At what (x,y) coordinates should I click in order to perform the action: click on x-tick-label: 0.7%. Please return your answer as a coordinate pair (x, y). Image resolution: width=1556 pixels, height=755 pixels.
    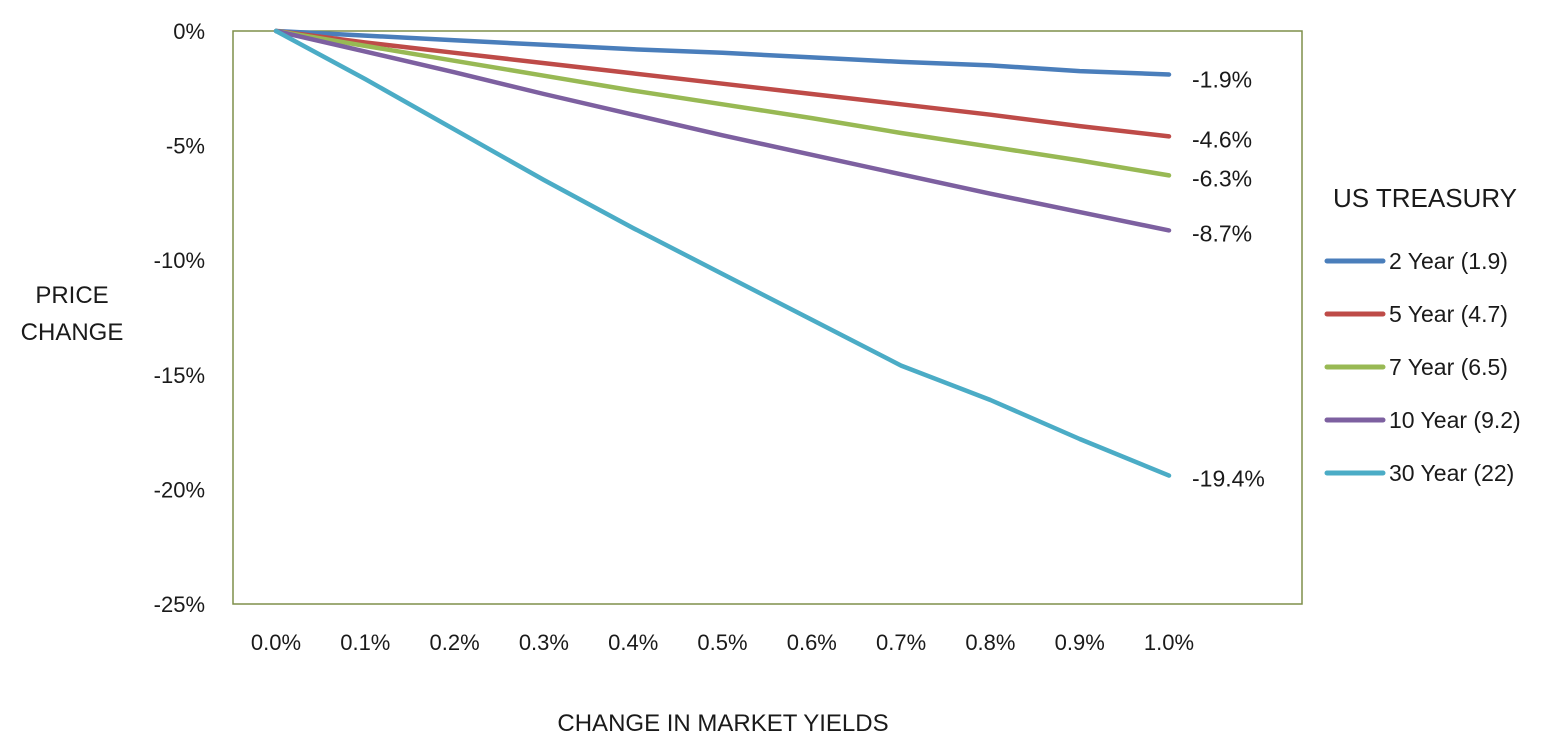
    Looking at the image, I should click on (901, 642).